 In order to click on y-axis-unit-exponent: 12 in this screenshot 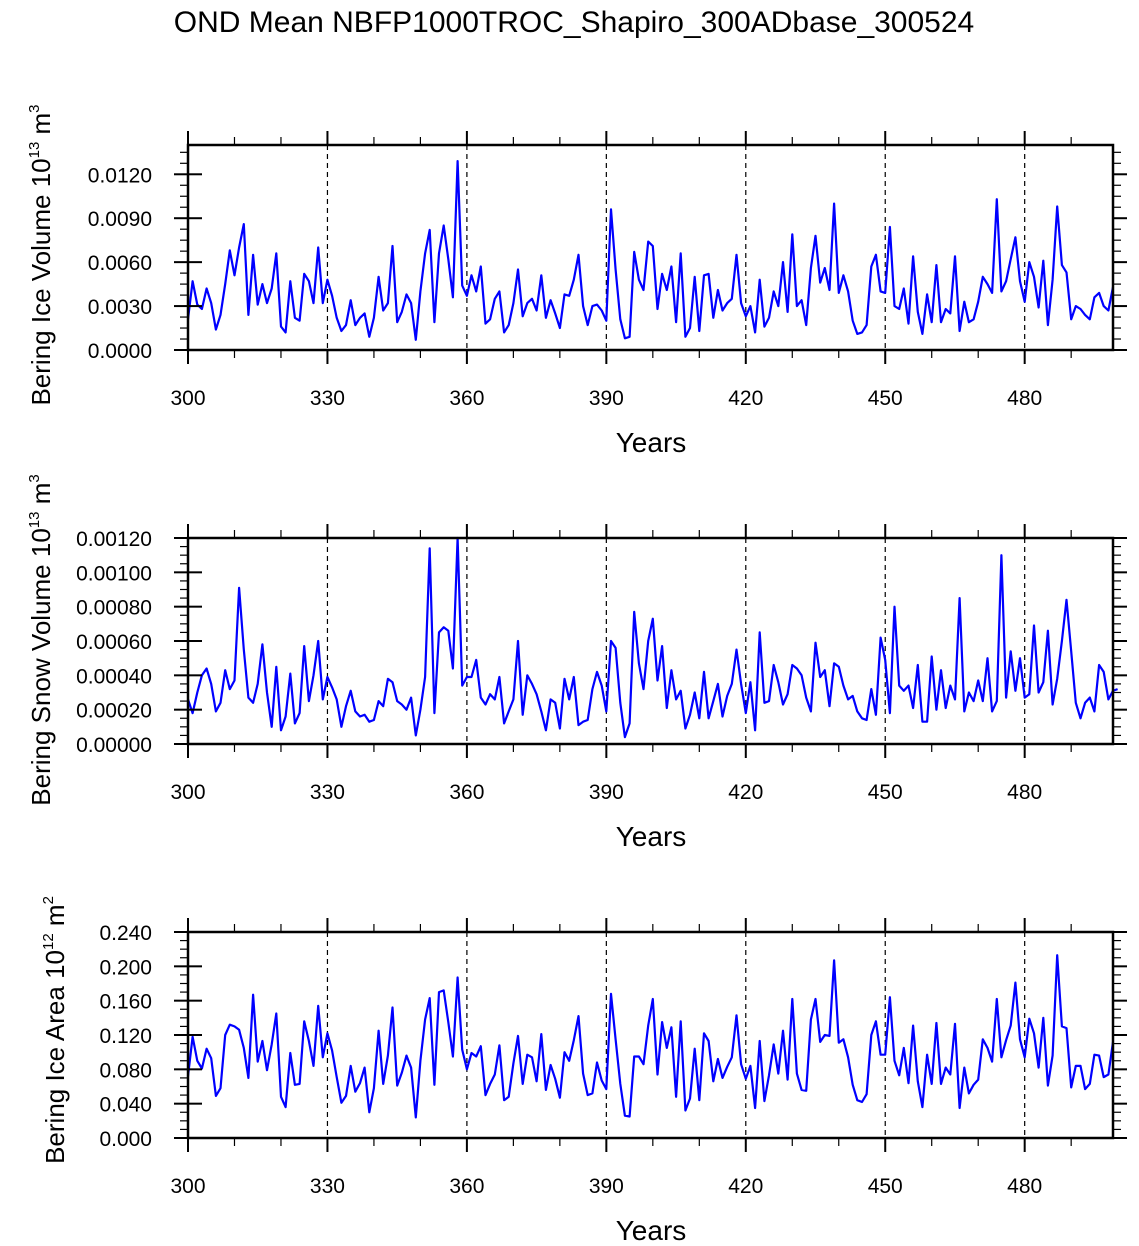, I will do `click(48, 941)`.